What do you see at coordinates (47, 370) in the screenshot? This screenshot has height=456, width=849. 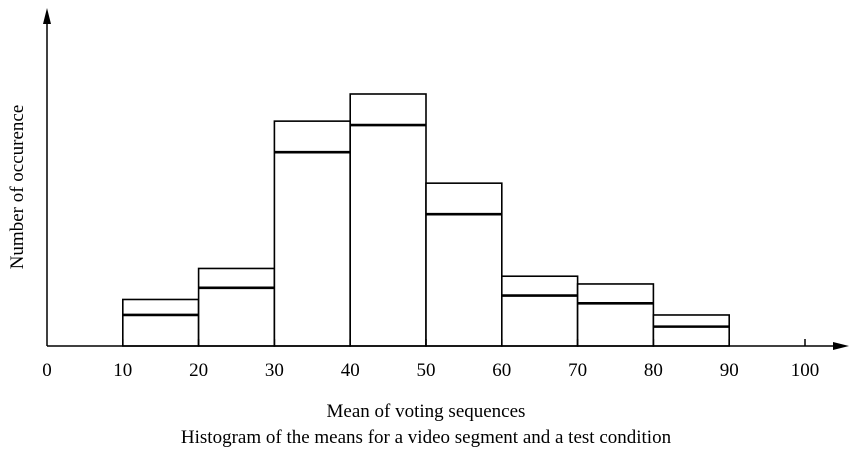 I see `x-tick-label-0: 0` at bounding box center [47, 370].